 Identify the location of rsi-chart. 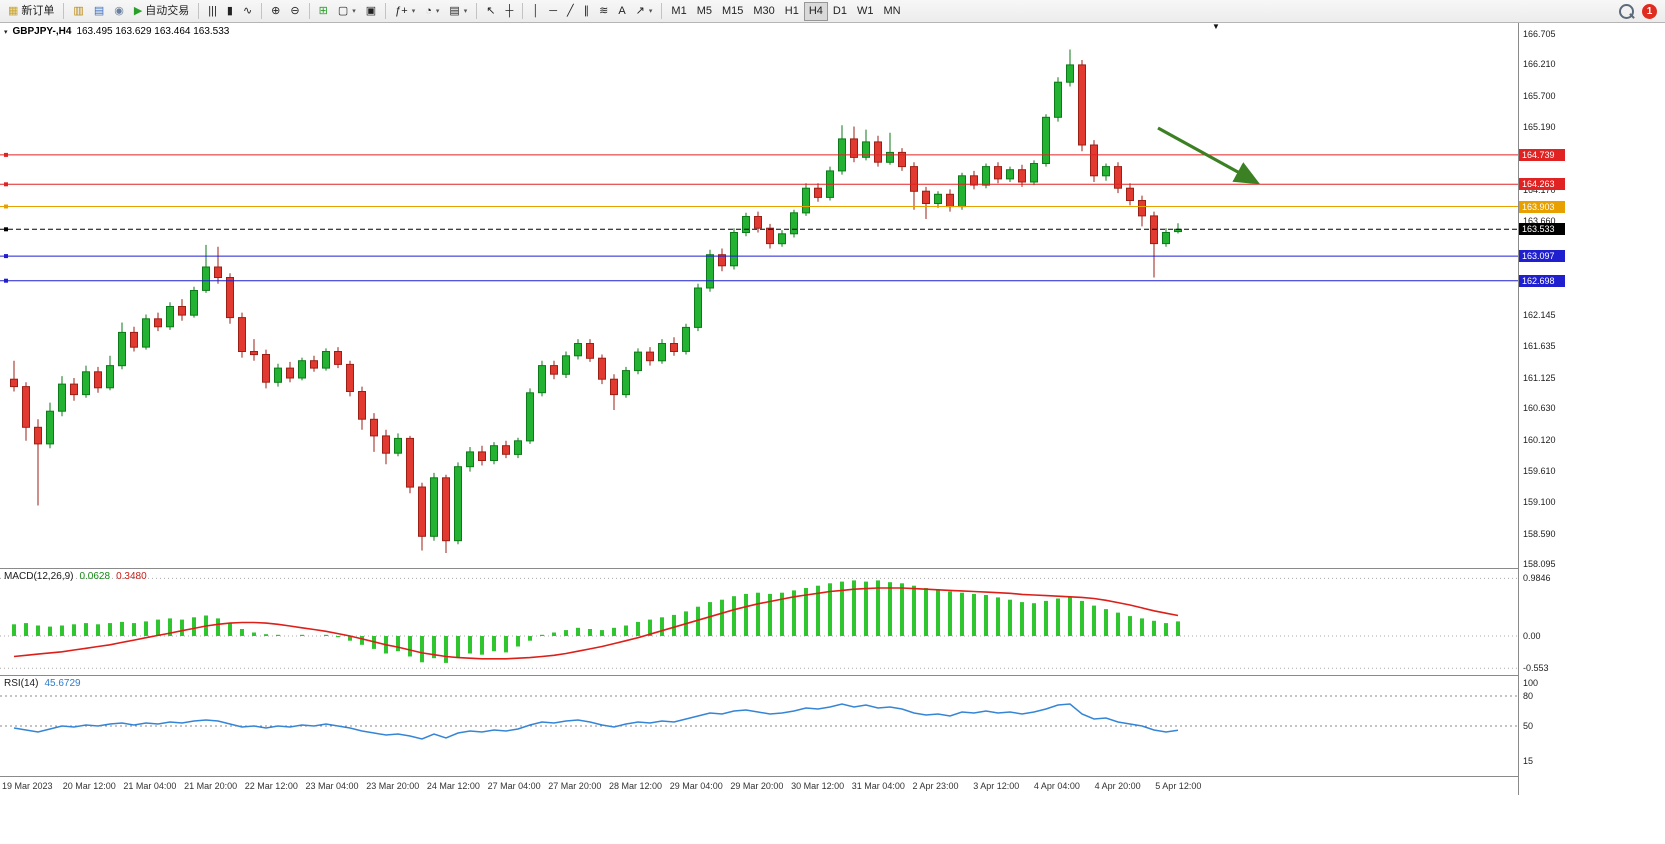
(759, 726).